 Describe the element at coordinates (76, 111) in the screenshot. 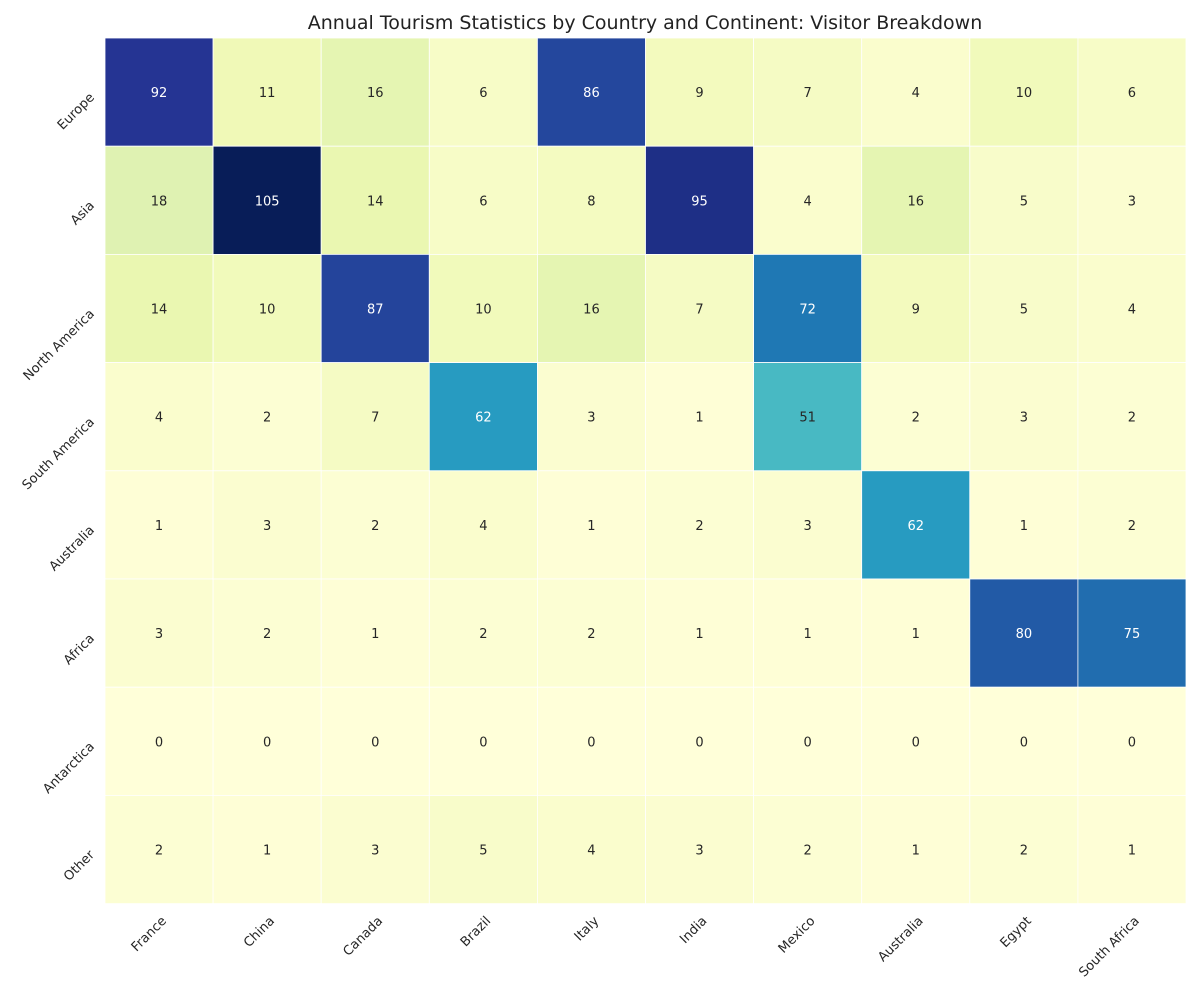

I see `y-tick-label: Europe` at that location.